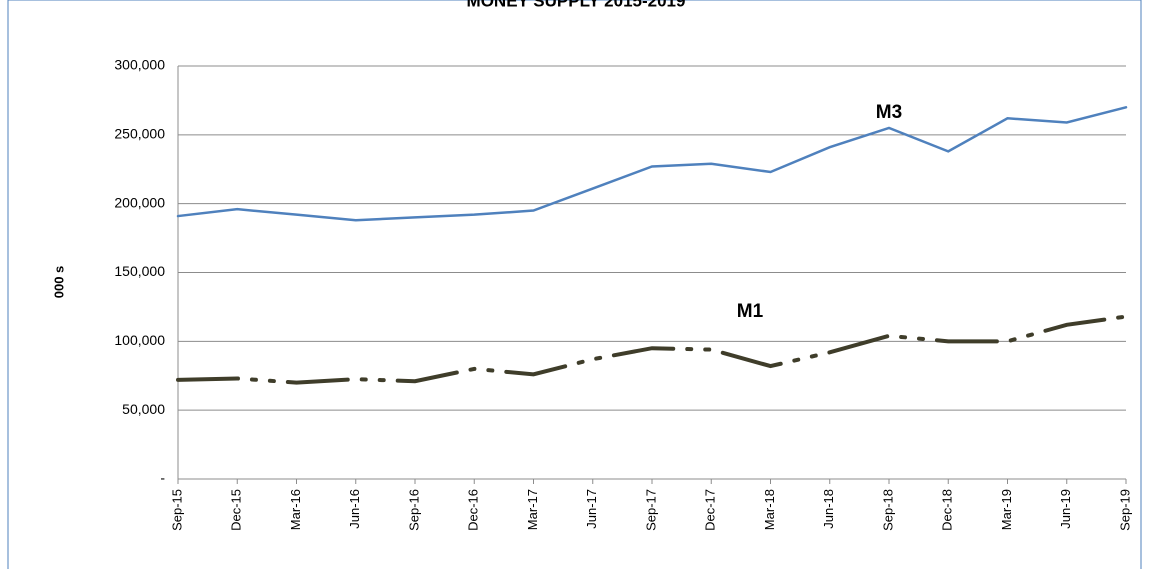  What do you see at coordinates (58, 282) in the screenshot?
I see `y-axis-label: 000 s` at bounding box center [58, 282].